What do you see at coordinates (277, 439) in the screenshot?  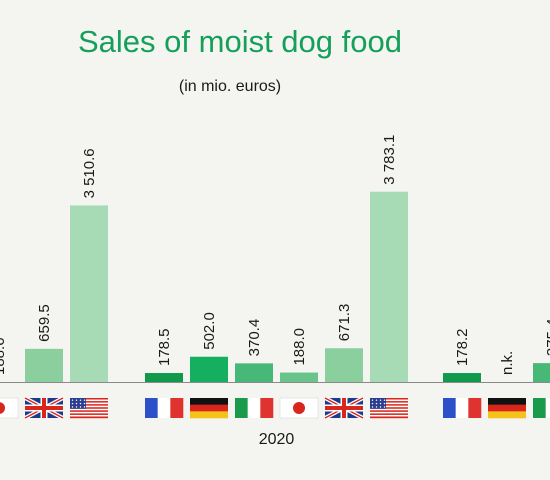 I see `year-label: 2020` at bounding box center [277, 439].